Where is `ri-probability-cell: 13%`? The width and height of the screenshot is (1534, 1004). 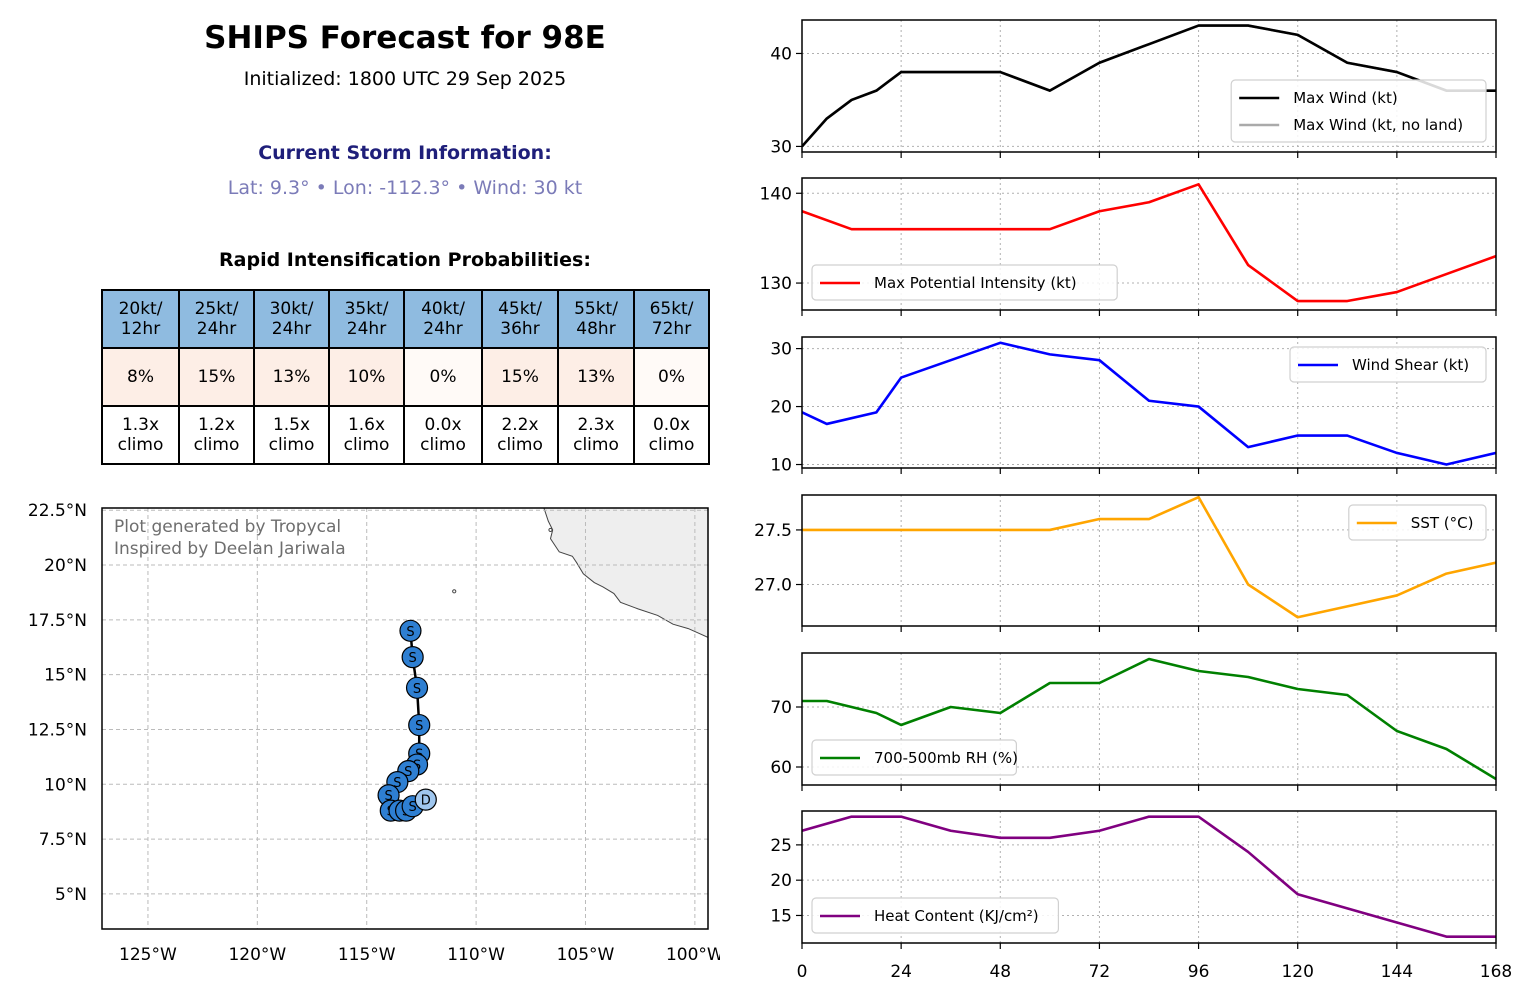 ri-probability-cell: 13% is located at coordinates (291, 377).